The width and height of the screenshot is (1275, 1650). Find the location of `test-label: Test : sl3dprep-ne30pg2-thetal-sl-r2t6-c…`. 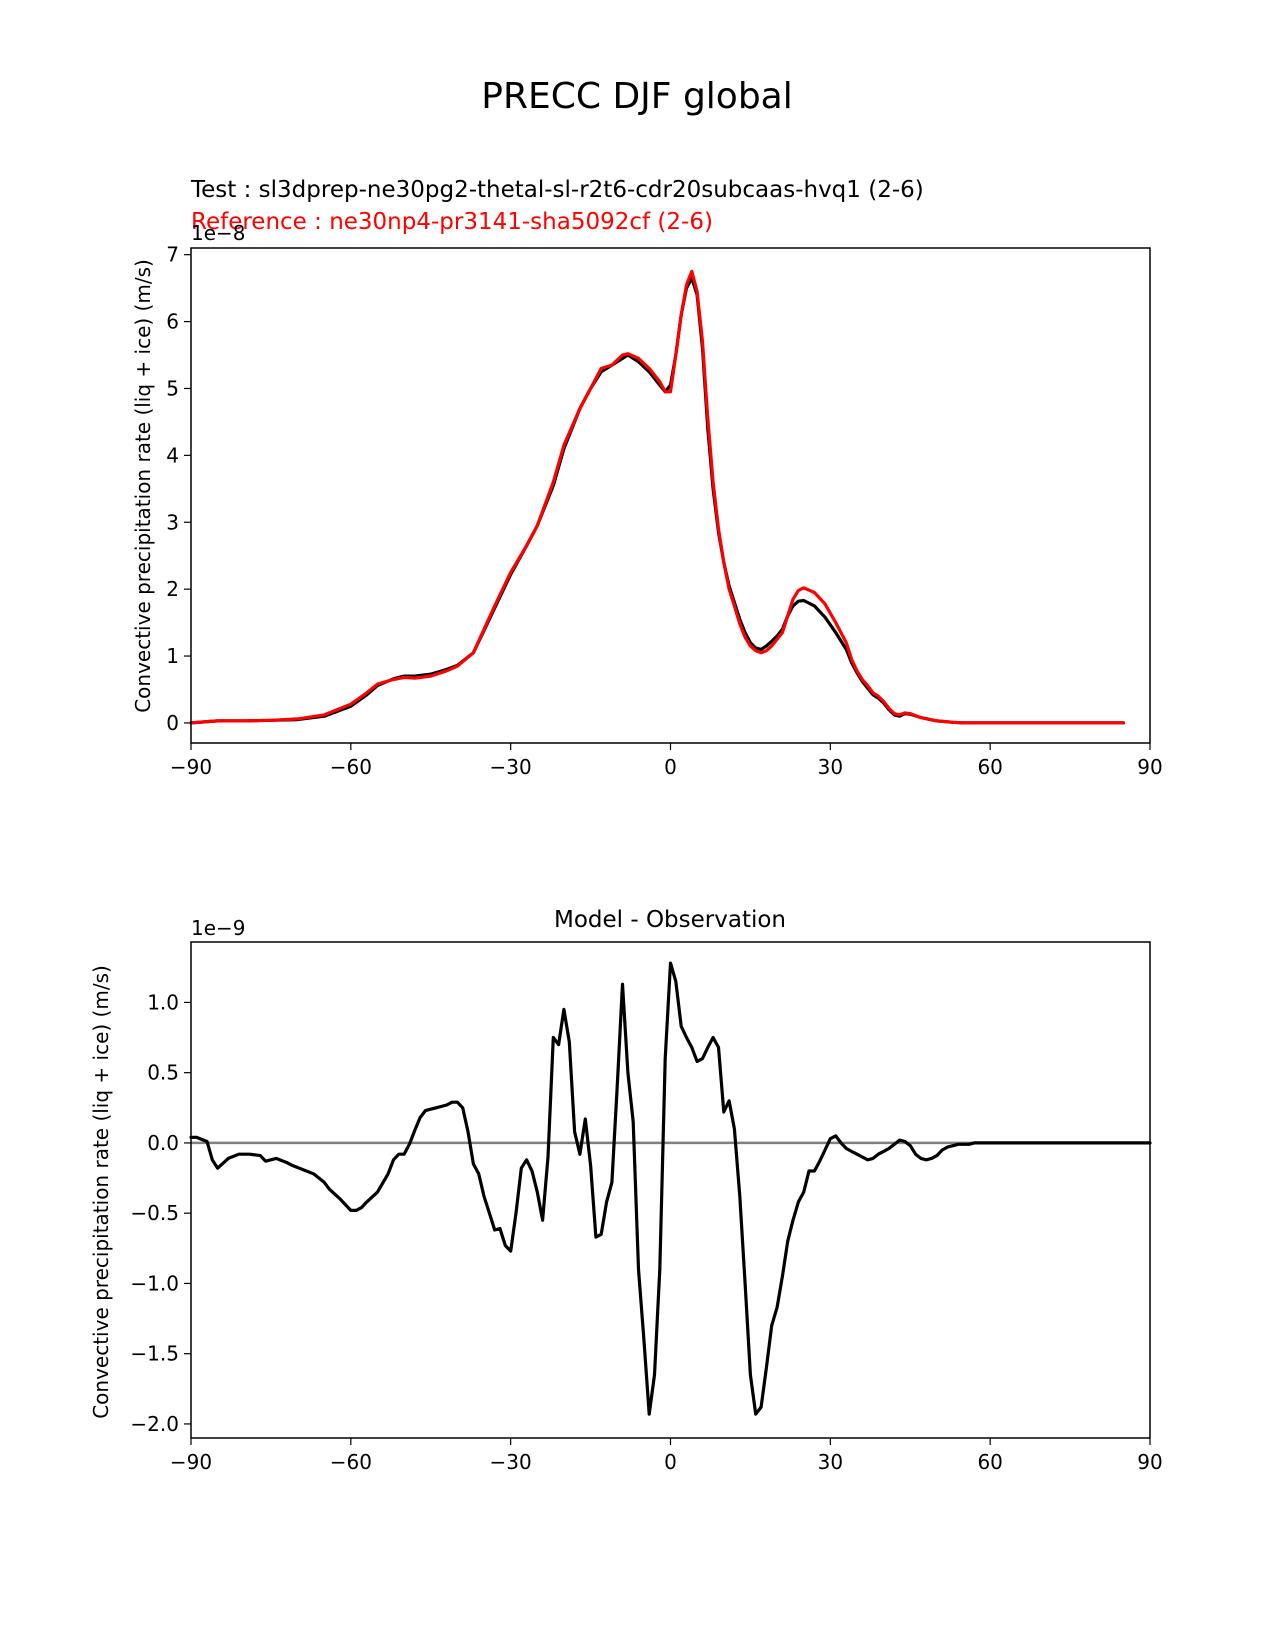

test-label: Test : sl3dprep-ne30pg2-thetal-sl-r2t6-c… is located at coordinates (557, 190).